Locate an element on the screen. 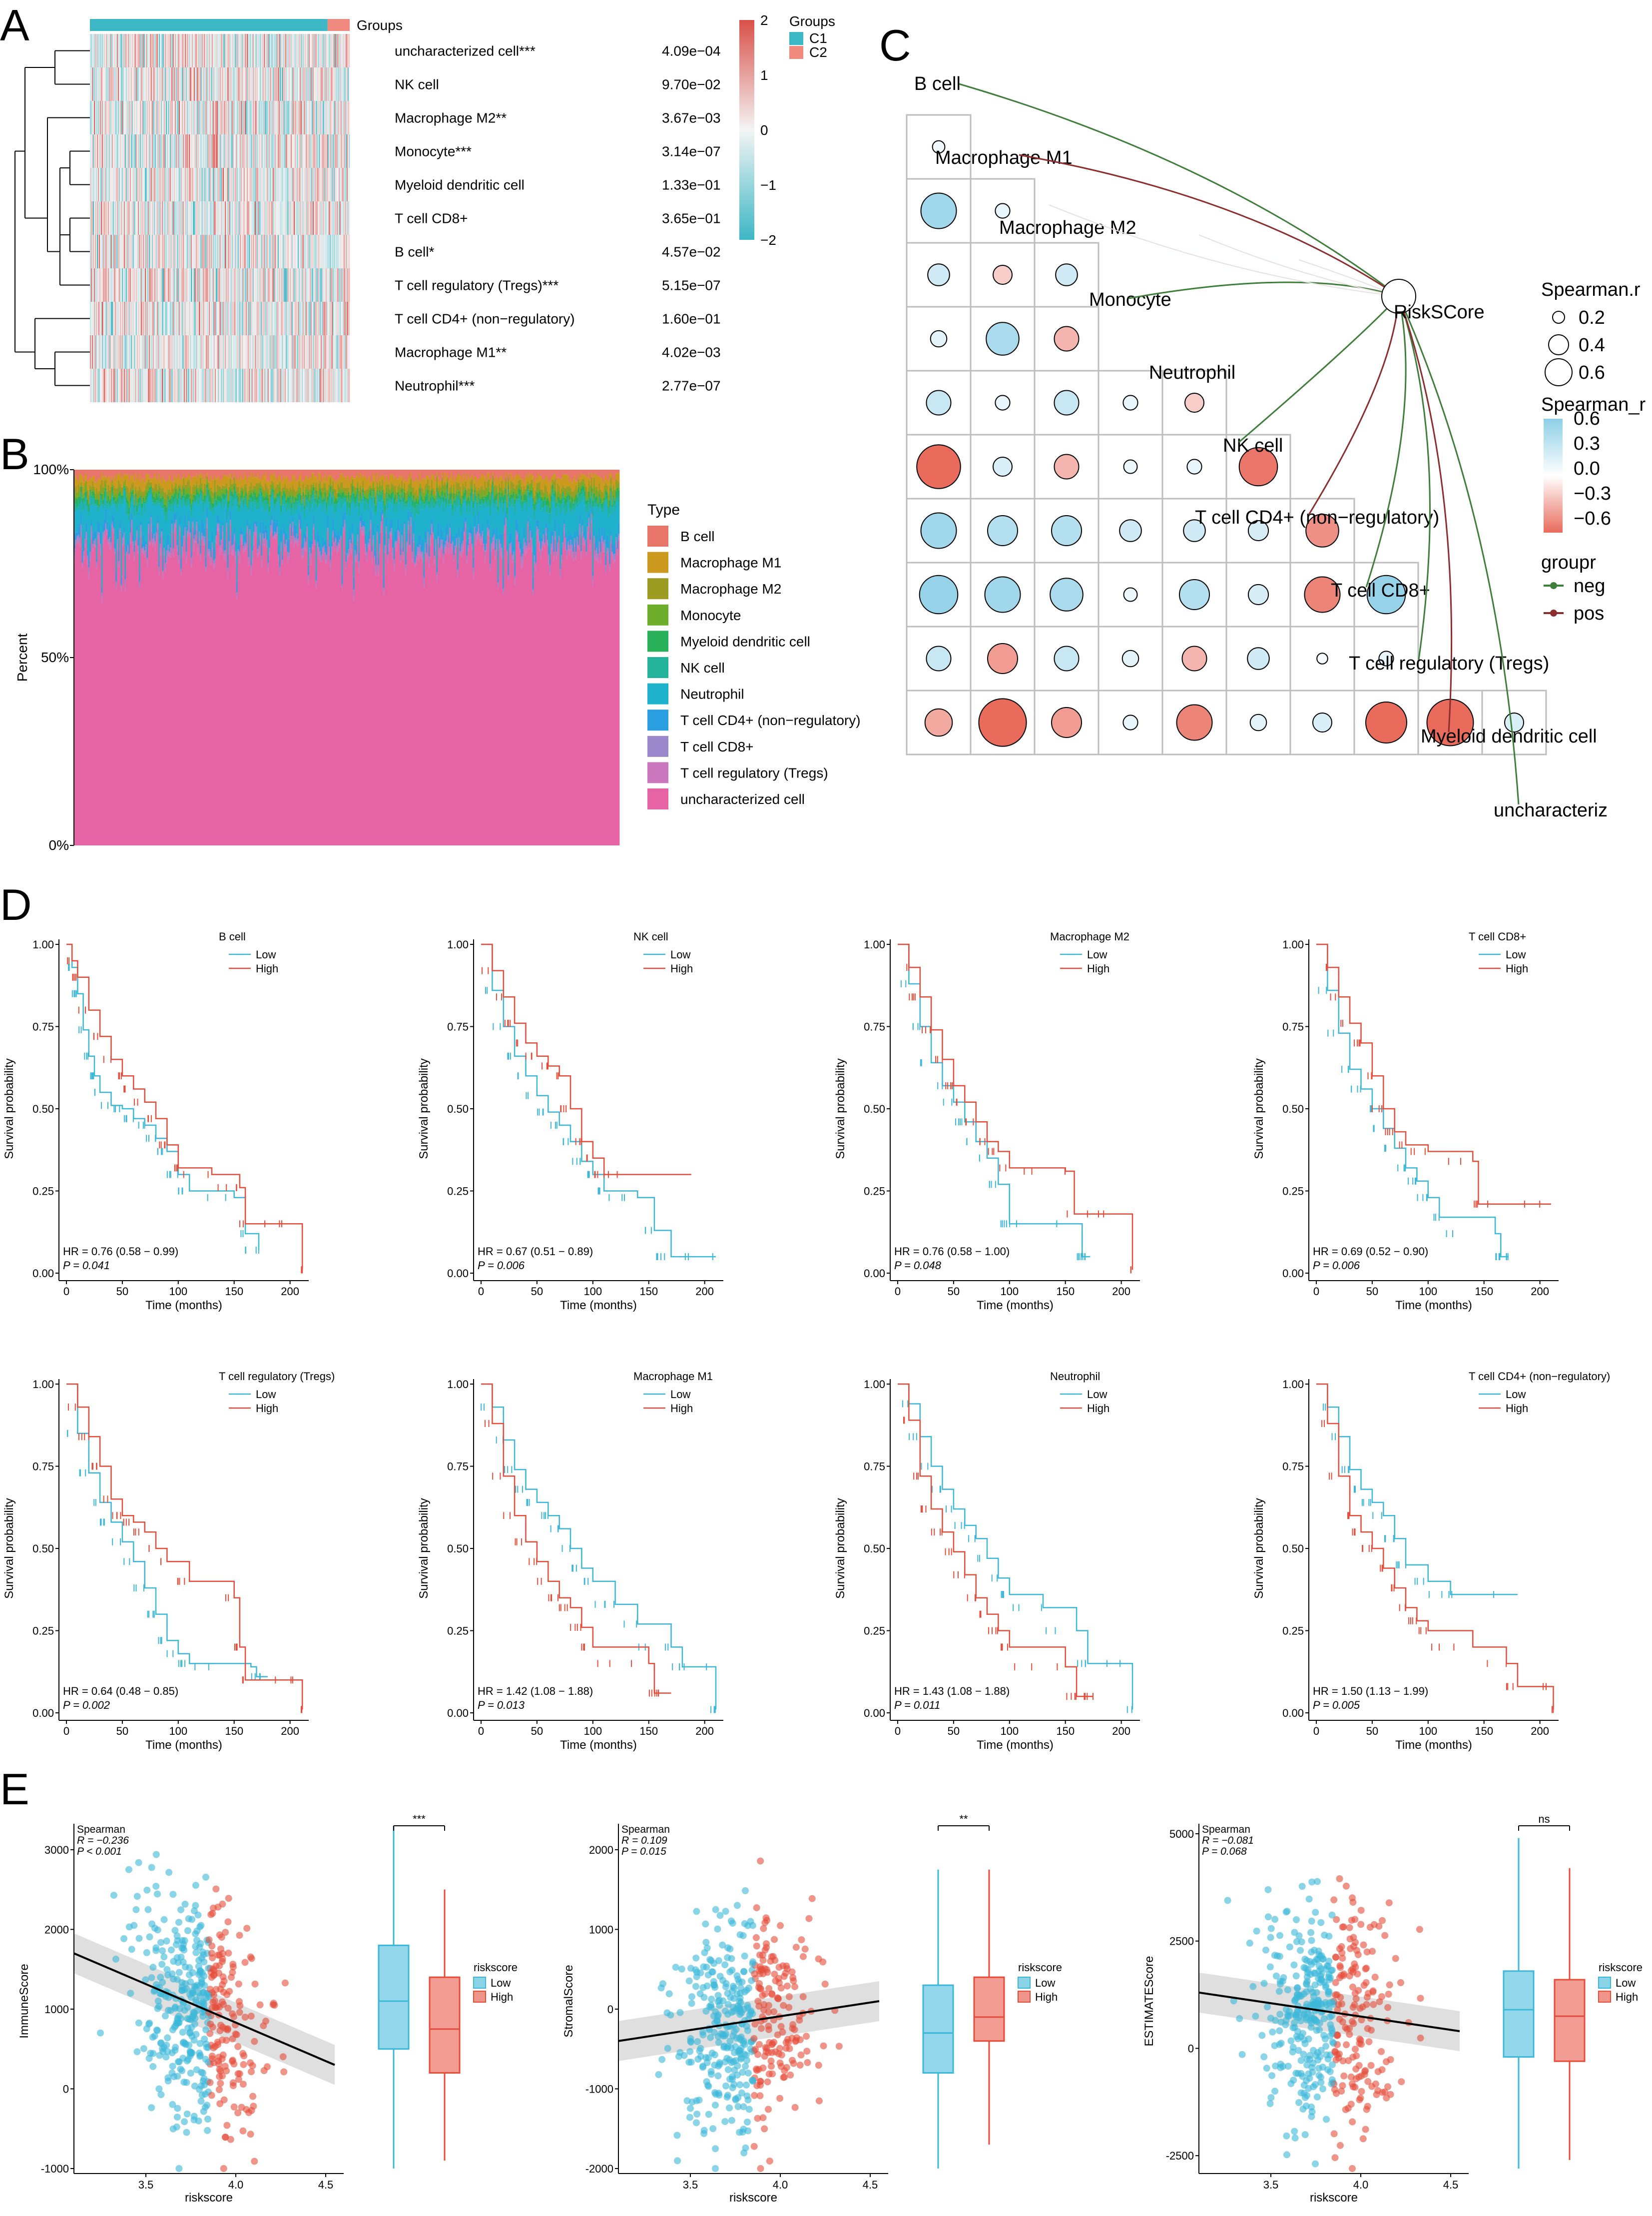  panel-label-e: E is located at coordinates (14, 1789).